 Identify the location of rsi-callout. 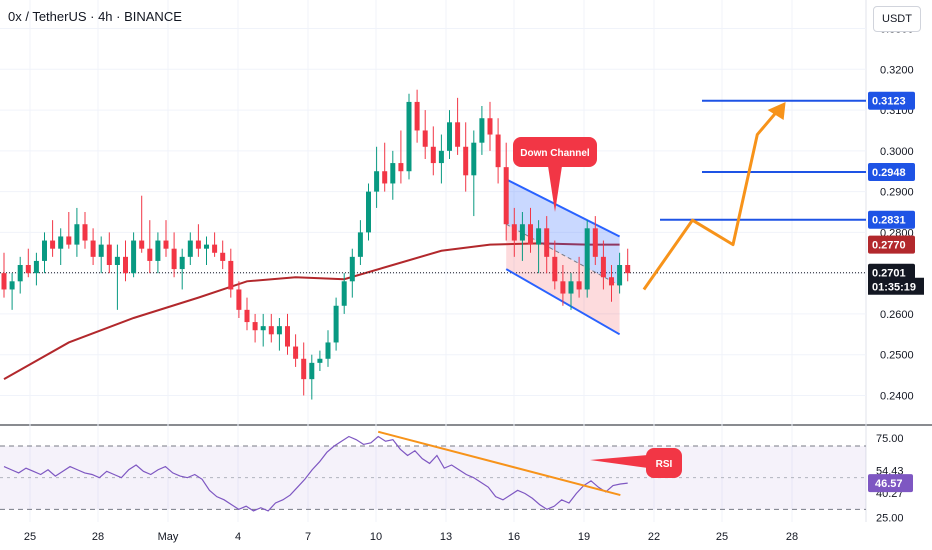
(664, 463).